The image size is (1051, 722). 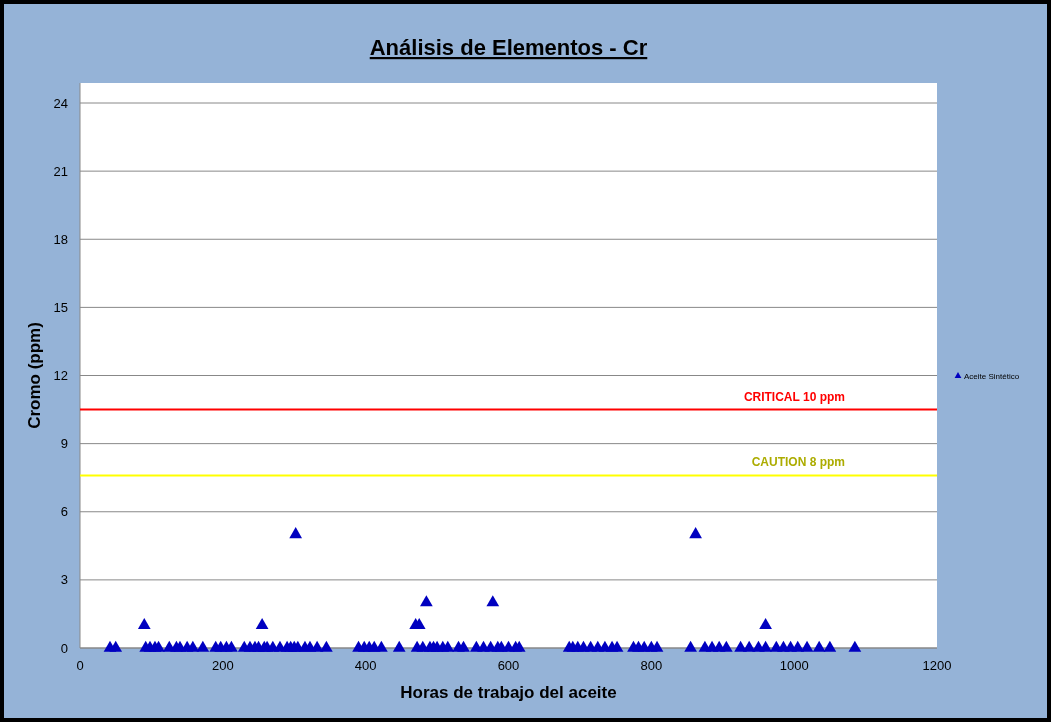 I want to click on y-tick-label: 18, so click(x=60, y=239).